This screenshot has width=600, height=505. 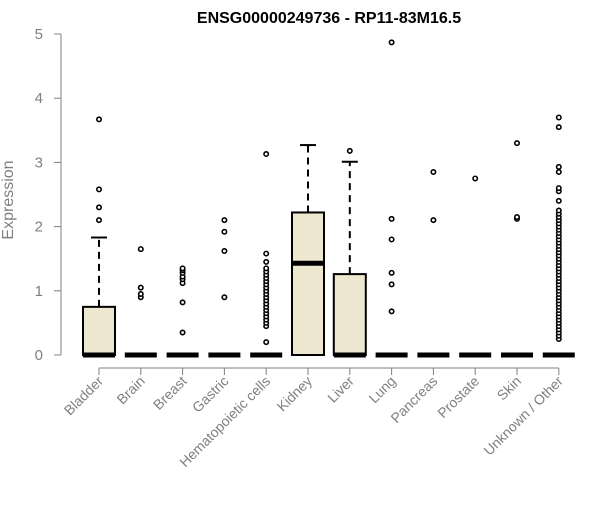 What do you see at coordinates (381, 389) in the screenshot?
I see `x-category-label: Lung` at bounding box center [381, 389].